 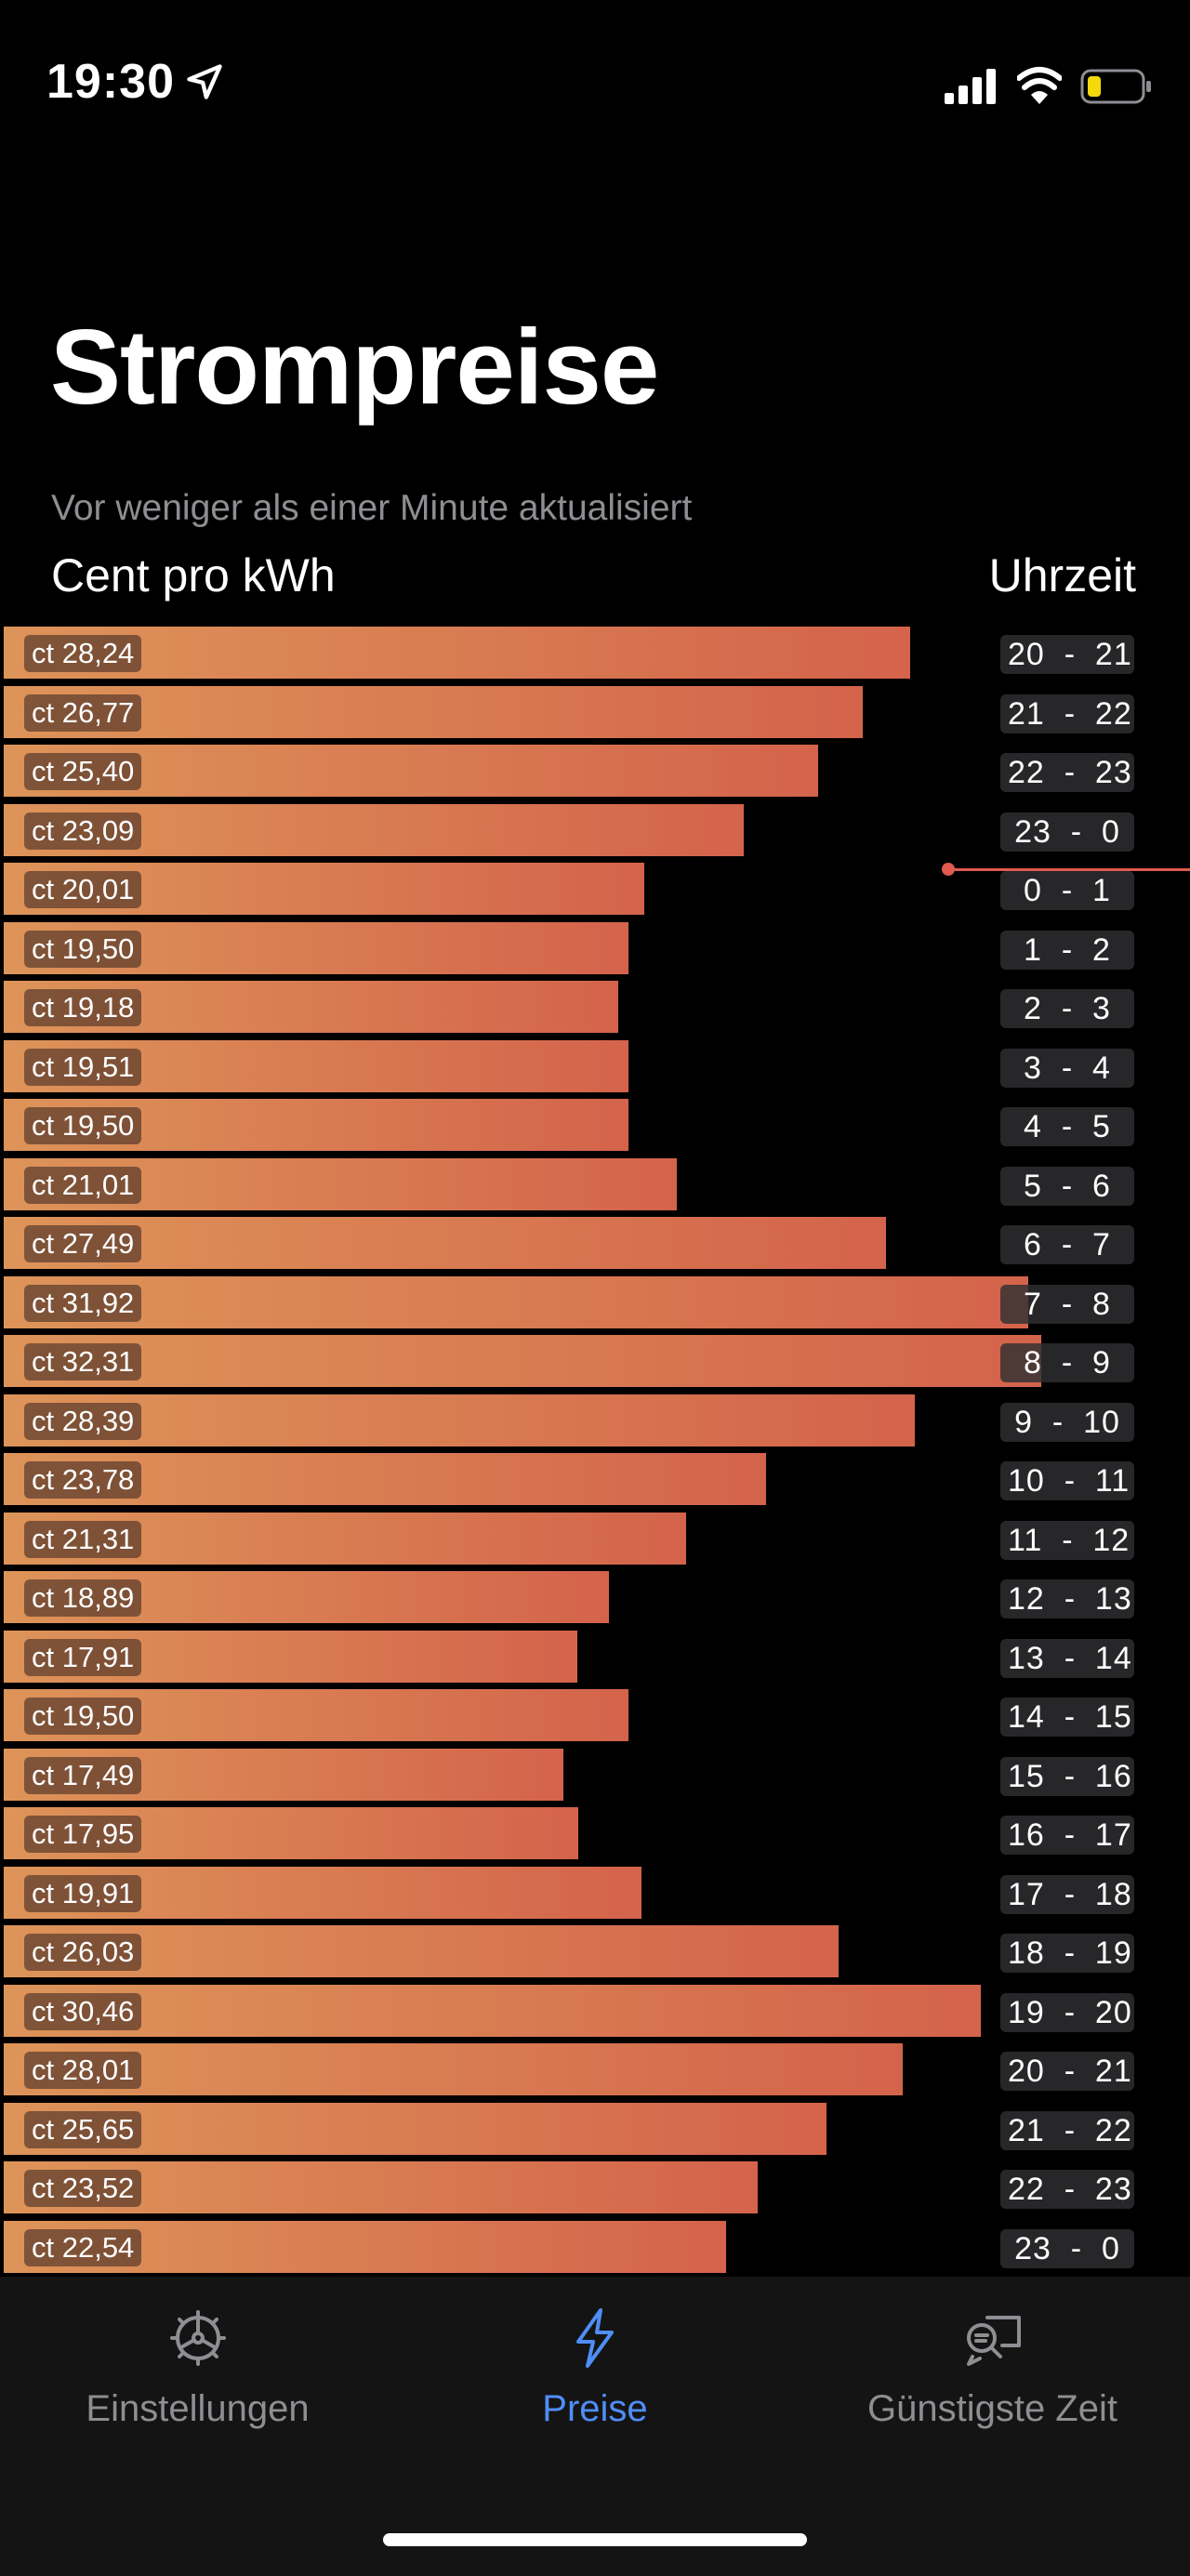 I want to click on status-time: 19:30, so click(x=110, y=82).